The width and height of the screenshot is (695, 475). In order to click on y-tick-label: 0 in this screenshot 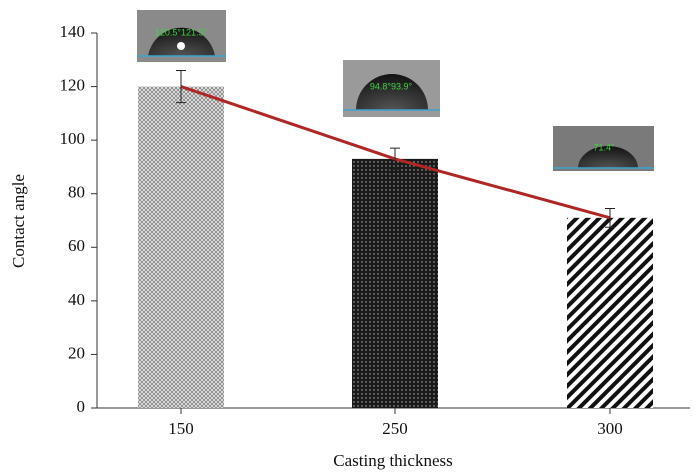, I will do `click(81, 406)`.